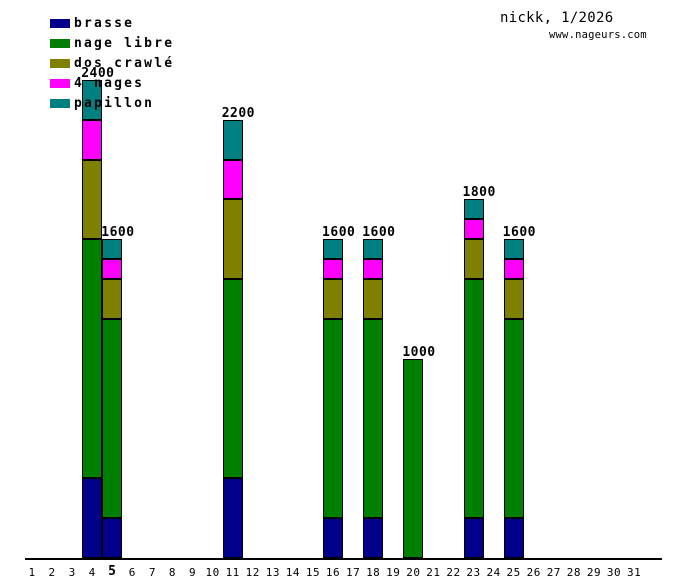  Describe the element at coordinates (92, 518) in the screenshot. I see `bar-day-4-segment-brasse` at that location.